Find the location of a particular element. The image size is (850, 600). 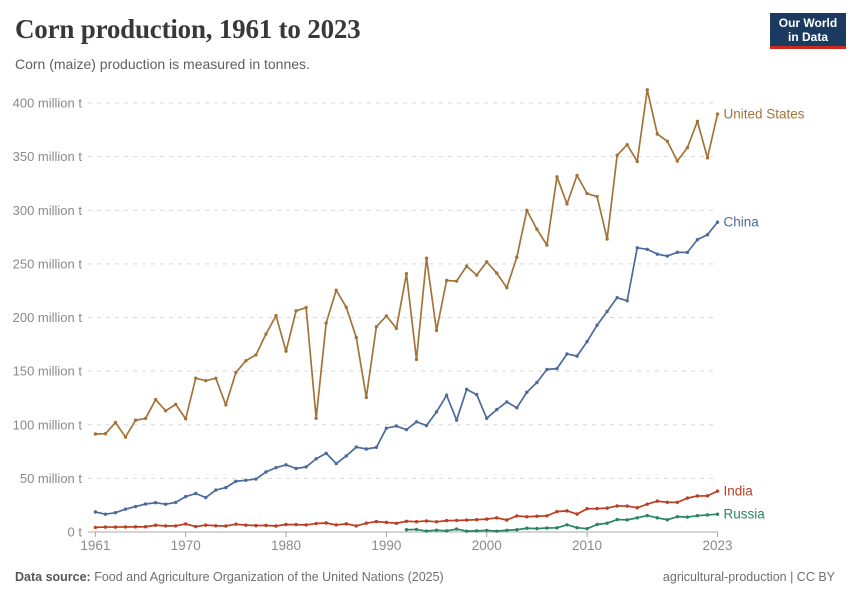

series-label-india: India is located at coordinates (739, 490).